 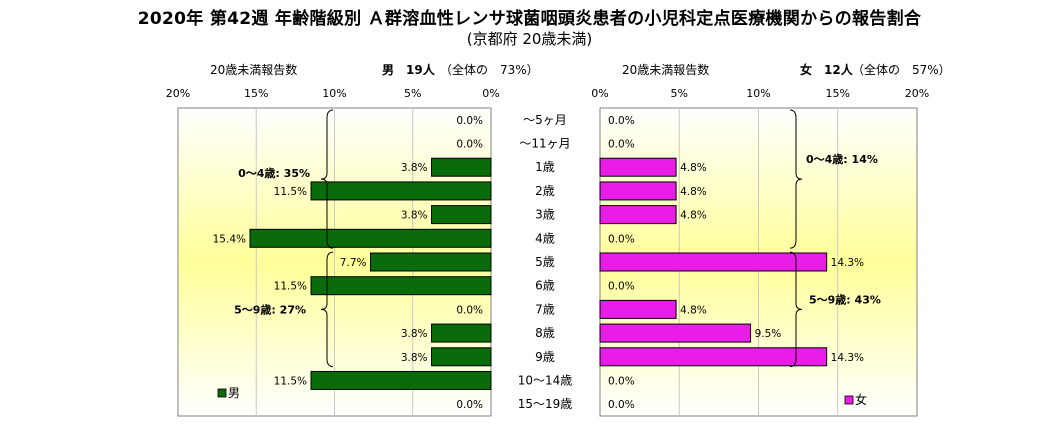 I want to click on female-value-label: 9.5%, so click(x=768, y=334).